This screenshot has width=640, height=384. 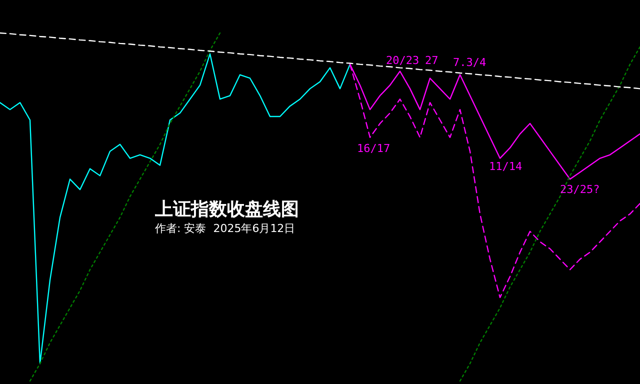 What do you see at coordinates (373, 148) in the screenshot?
I see `annotation: 16/17` at bounding box center [373, 148].